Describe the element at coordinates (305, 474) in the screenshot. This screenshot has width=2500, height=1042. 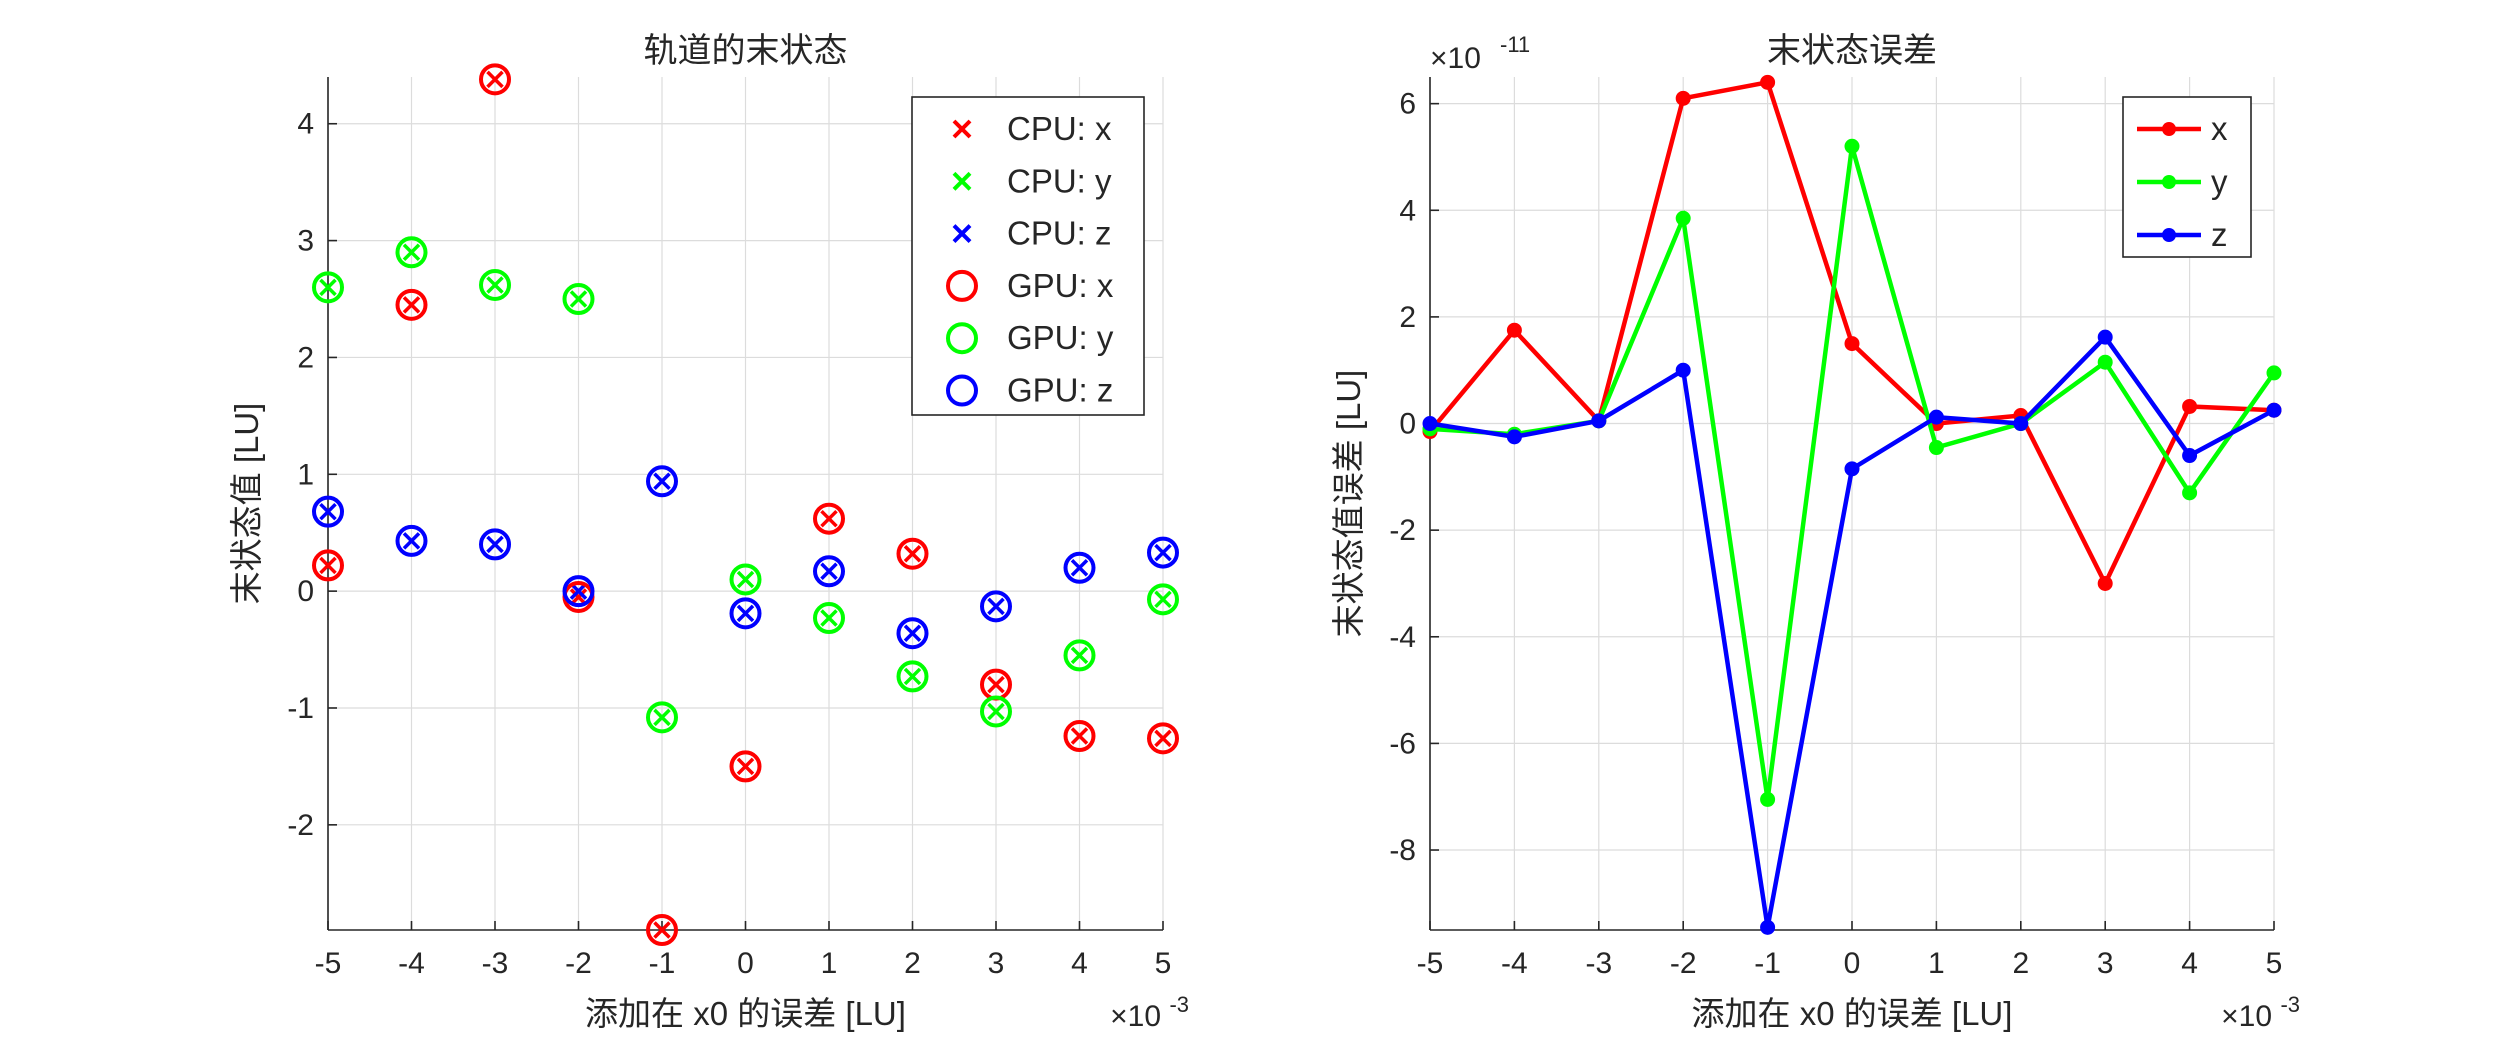
I see `y-tick-label: 1` at that location.